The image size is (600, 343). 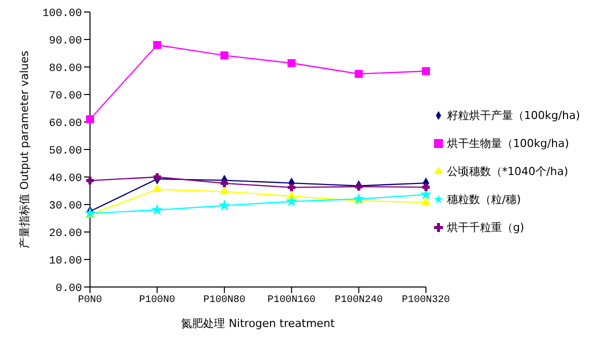 What do you see at coordinates (513, 115) in the screenshot?
I see `legend-label: 籽粒烘干产量（100kg/ha)` at bounding box center [513, 115].